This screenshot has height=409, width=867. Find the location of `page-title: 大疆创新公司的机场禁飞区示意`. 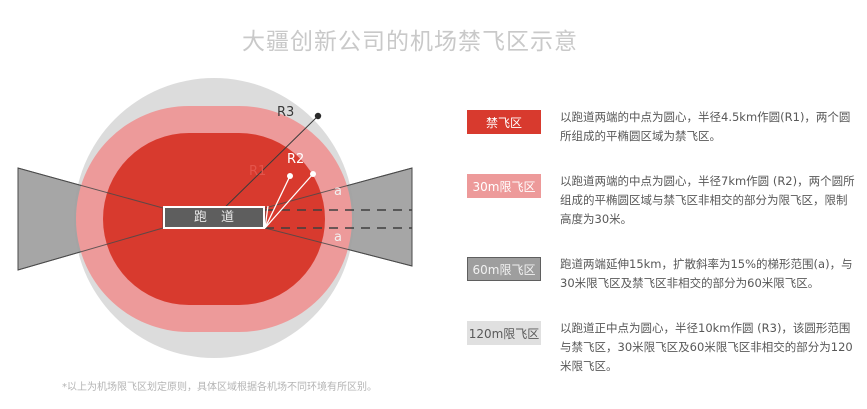

page-title: 大疆创新公司的机场禁飞区示意 is located at coordinates (410, 42).